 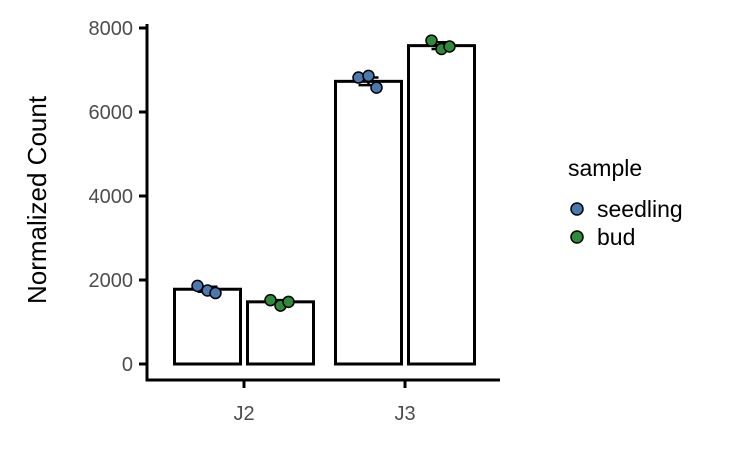 I want to click on y-tick-label-0: 0, so click(x=127, y=365).